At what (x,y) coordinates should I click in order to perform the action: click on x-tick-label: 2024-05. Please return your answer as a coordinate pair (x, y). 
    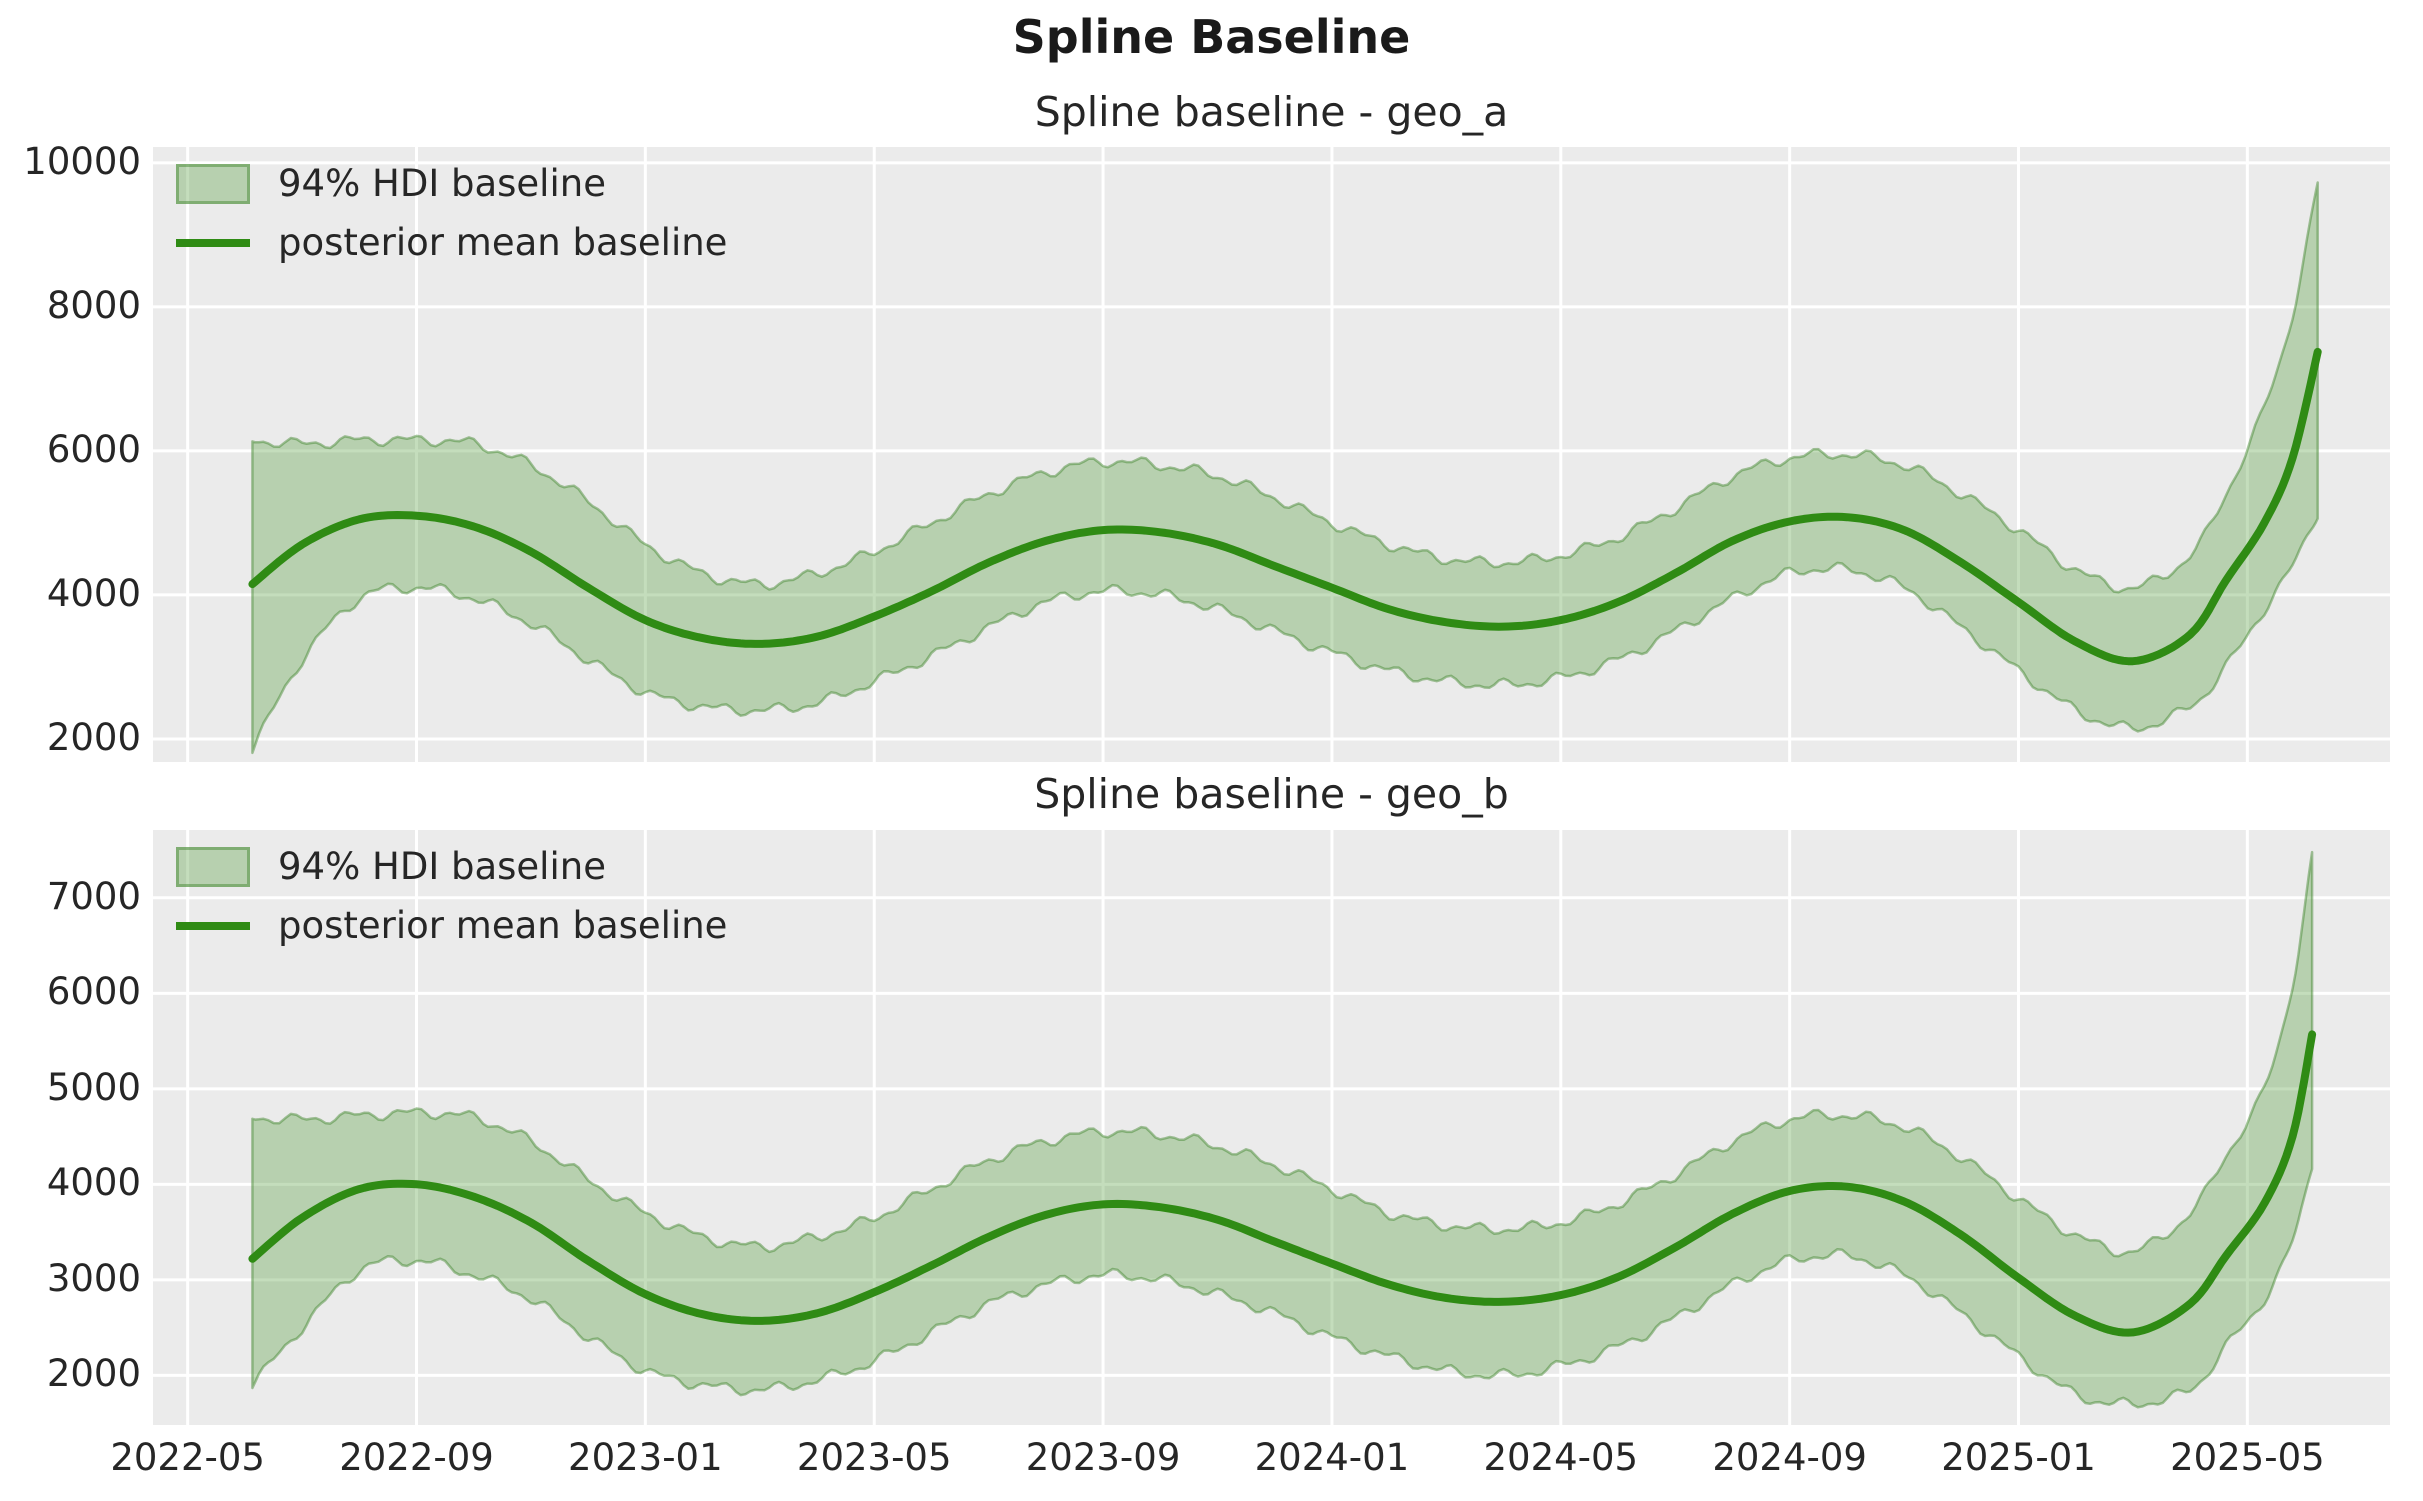
    Looking at the image, I should click on (1561, 1457).